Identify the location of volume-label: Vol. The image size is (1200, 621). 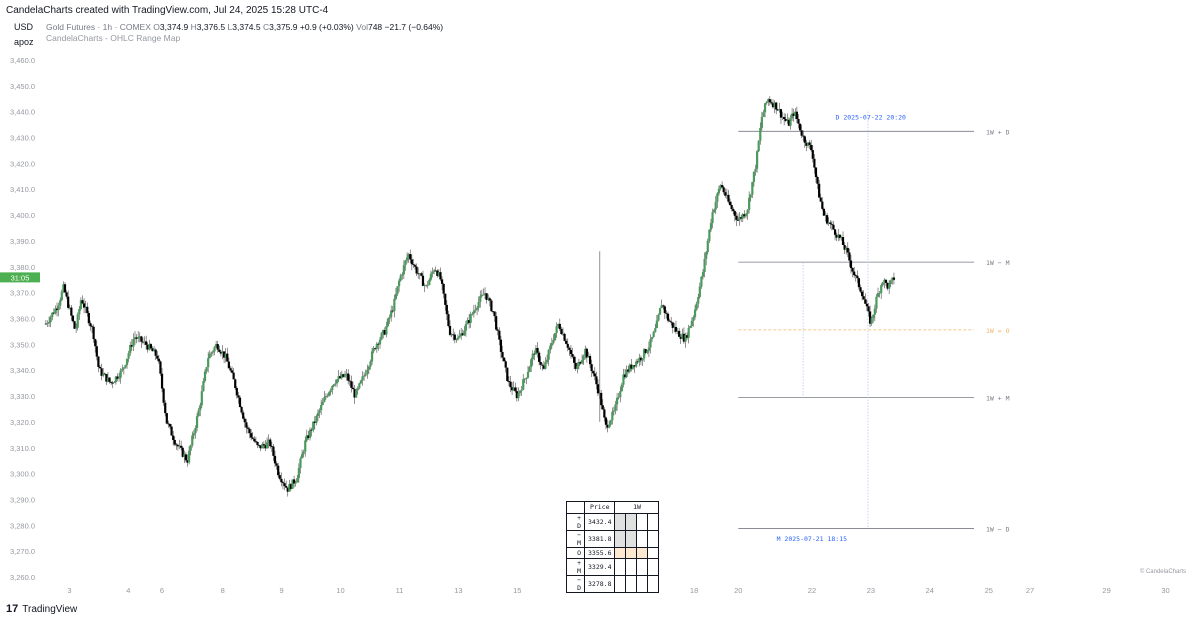
(362, 27).